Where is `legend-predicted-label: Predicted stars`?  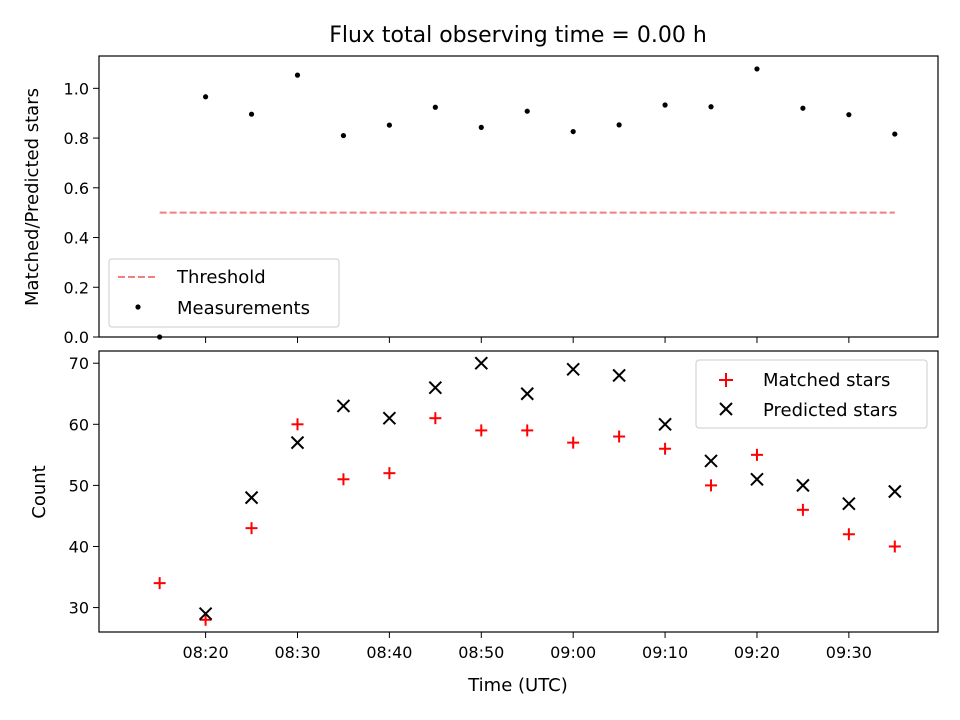 legend-predicted-label: Predicted stars is located at coordinates (830, 410).